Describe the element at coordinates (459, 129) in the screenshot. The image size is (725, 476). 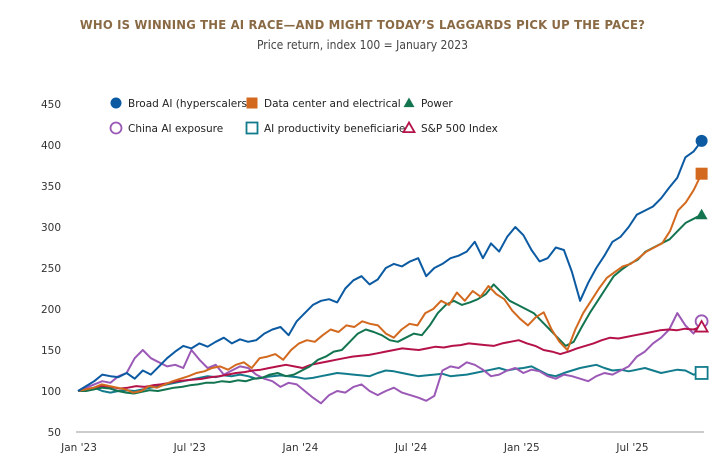
I see `legend-label: S&P 500 Index` at that location.